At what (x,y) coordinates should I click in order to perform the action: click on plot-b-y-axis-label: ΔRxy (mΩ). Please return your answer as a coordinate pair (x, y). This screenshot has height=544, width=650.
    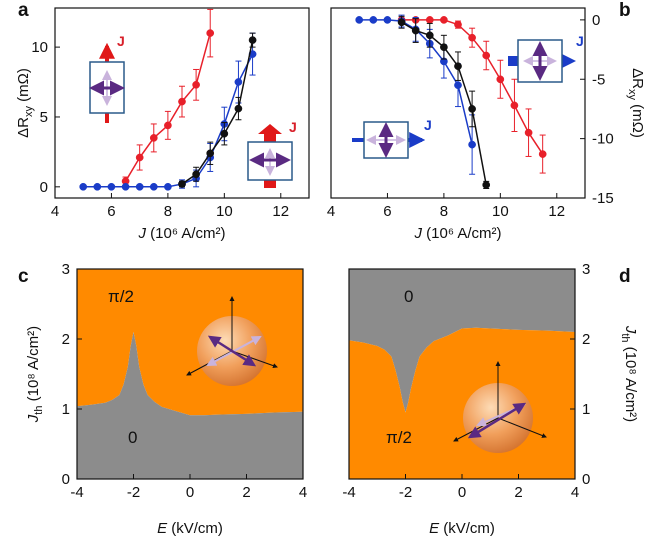
    Looking at the image, I should click on (636, 103).